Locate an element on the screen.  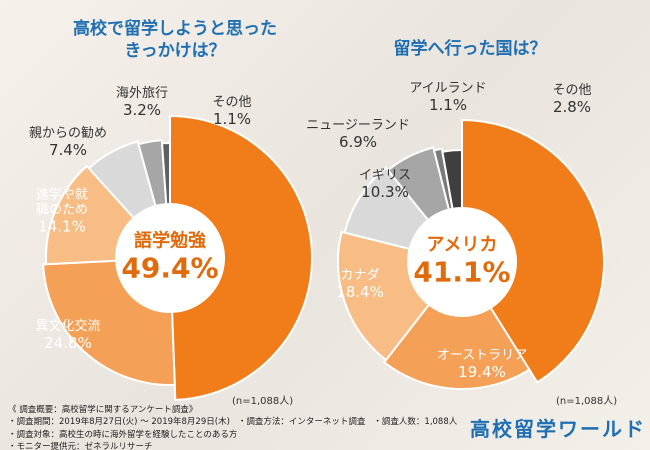
slice-label: アイルランド 1.1% is located at coordinates (448, 97).